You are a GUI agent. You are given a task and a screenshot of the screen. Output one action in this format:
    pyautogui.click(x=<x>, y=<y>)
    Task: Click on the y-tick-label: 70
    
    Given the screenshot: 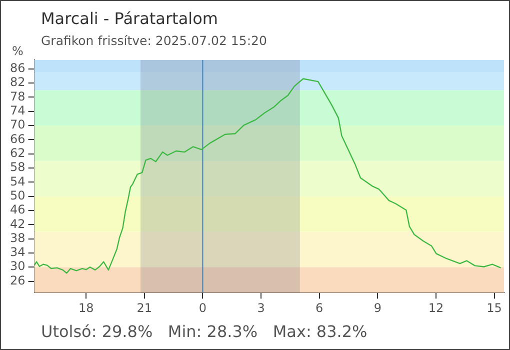 What is the action you would take?
    pyautogui.click(x=18, y=125)
    